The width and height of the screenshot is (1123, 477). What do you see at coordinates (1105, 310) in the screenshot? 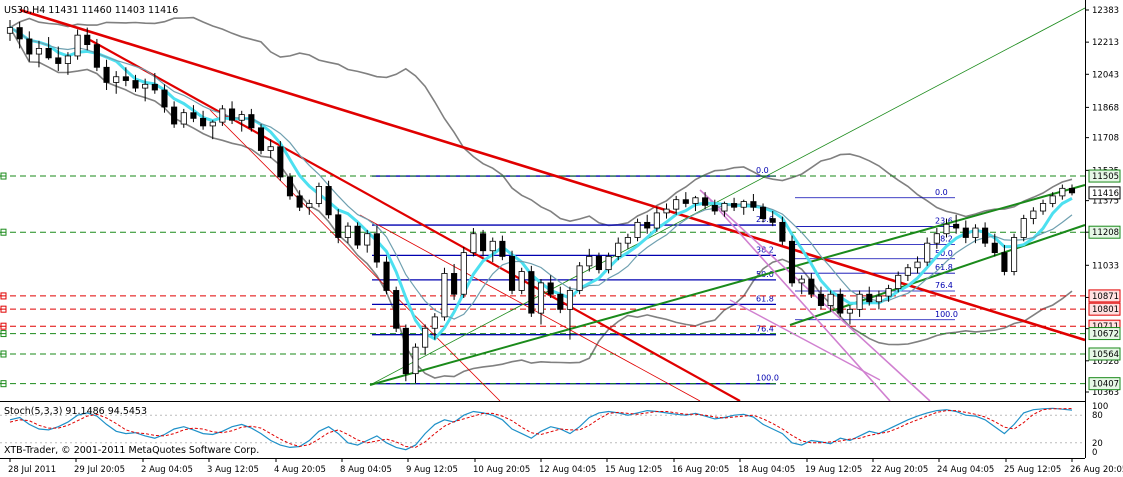
I see `price-label-text: 10801` at bounding box center [1105, 310].